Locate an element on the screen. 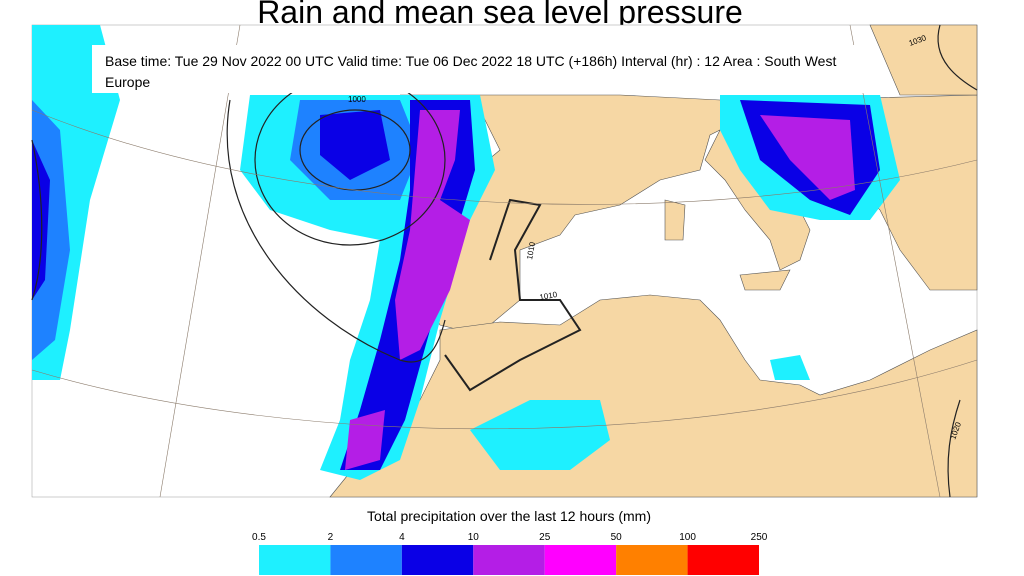  legend-tick-label: 250 is located at coordinates (759, 537).